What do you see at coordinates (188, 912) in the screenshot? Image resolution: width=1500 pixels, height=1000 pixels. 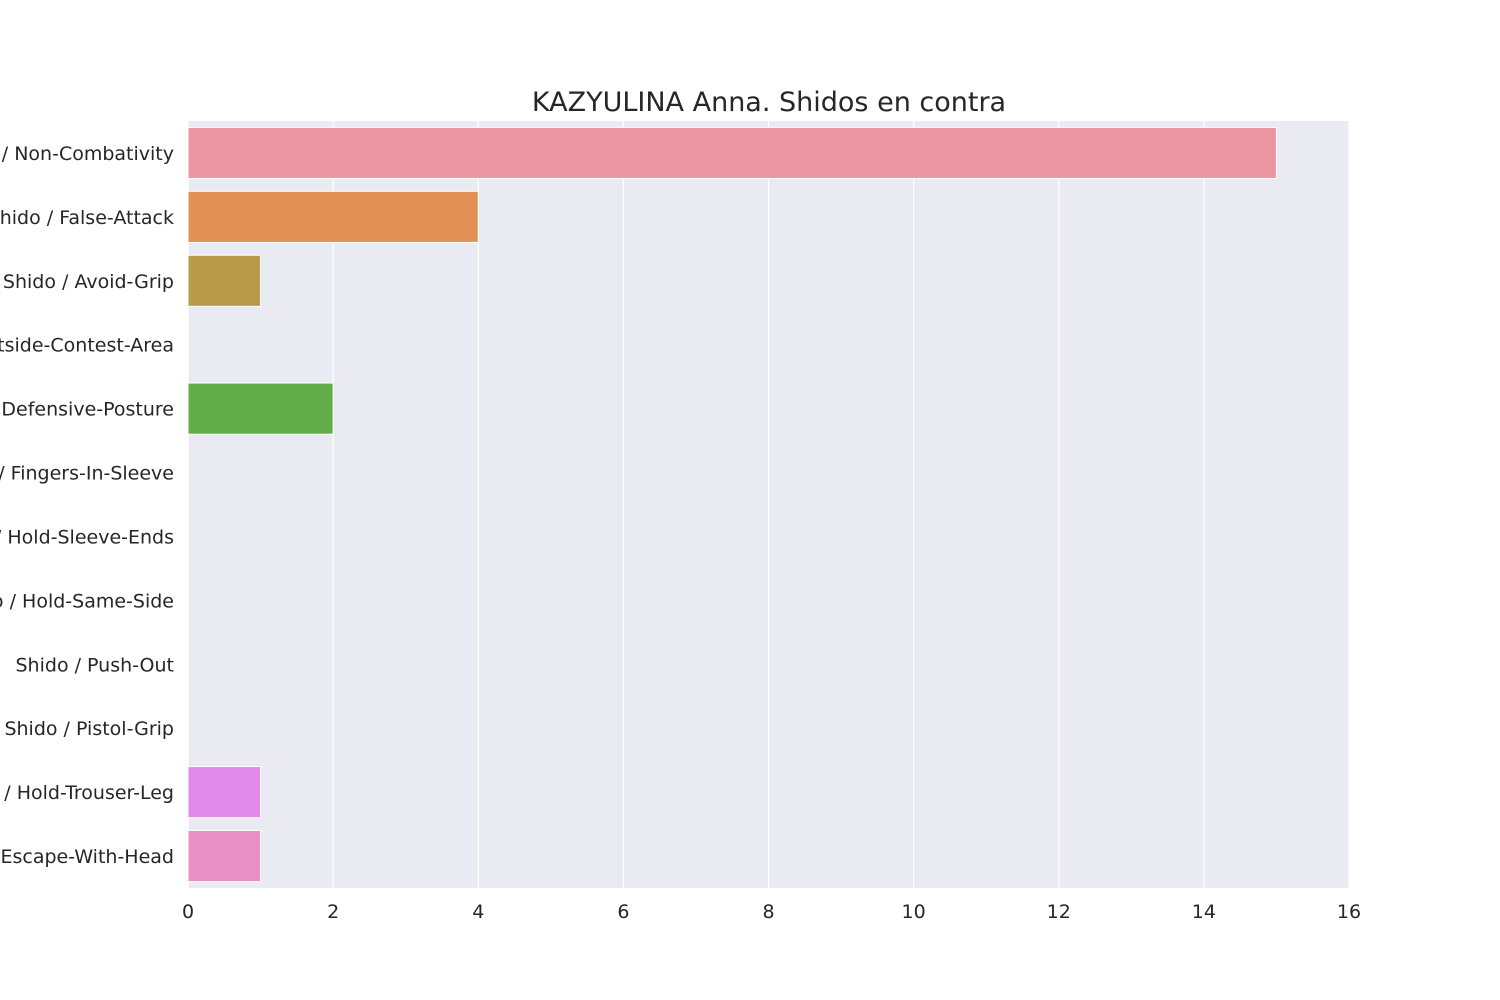 I see `x-tick-label: 0` at bounding box center [188, 912].